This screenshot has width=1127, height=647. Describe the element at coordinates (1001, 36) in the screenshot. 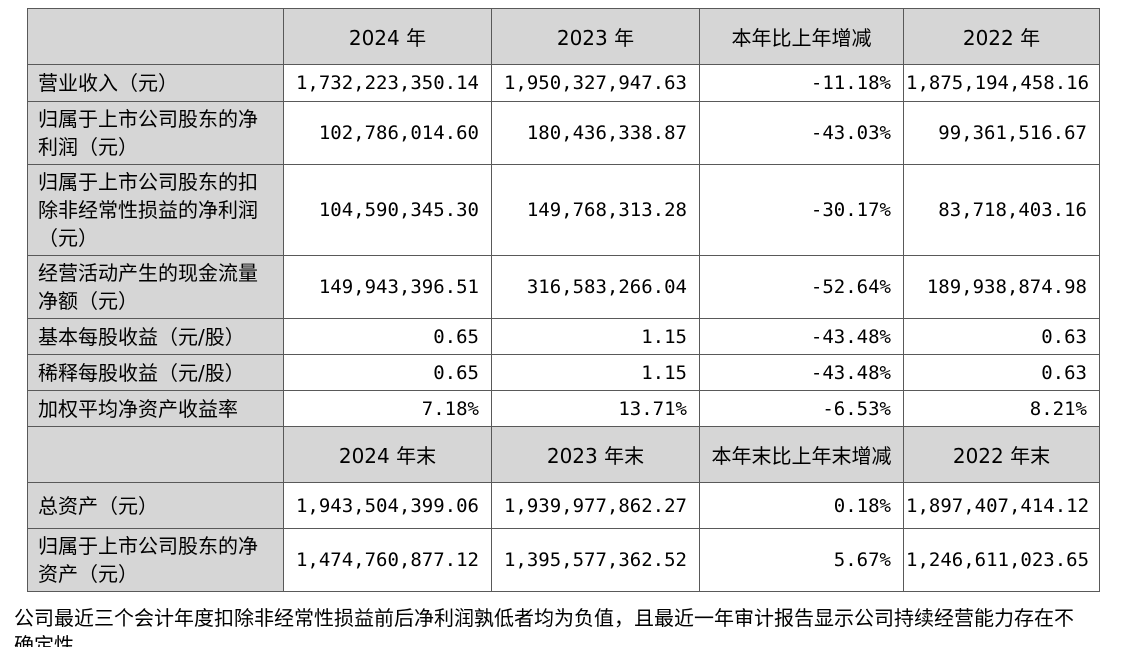

I see `year-2022-header: 2022 年` at that location.